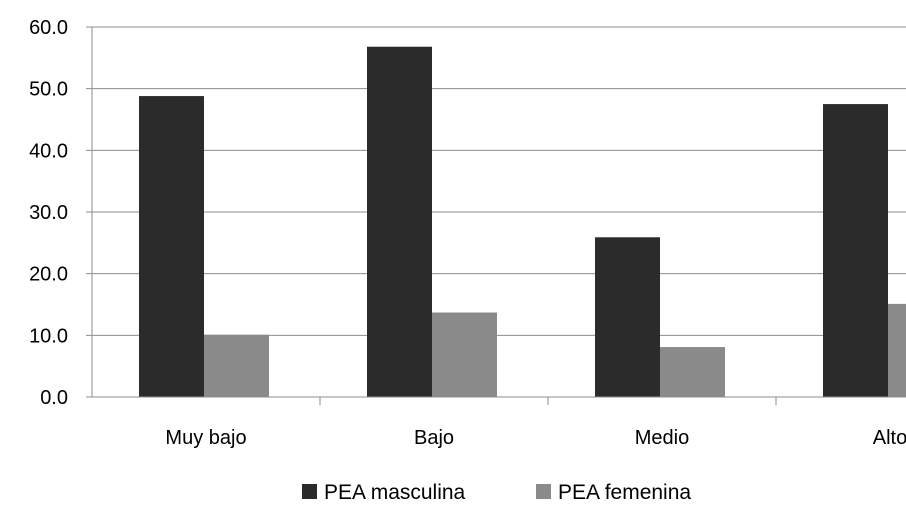 The height and width of the screenshot is (510, 906). I want to click on y-axis-ticks: 0.0 10.0 20.0 30.0 40.0 50.0 60.0, so click(60, 213).